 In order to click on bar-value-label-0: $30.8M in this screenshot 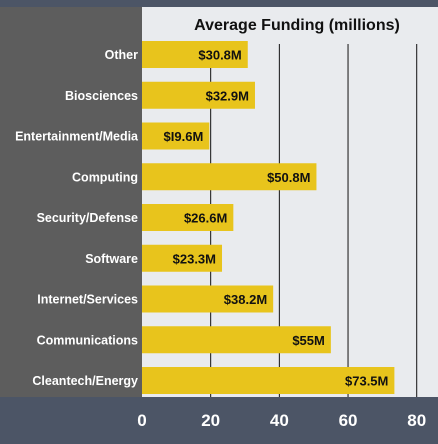, I will do `click(219, 55)`.